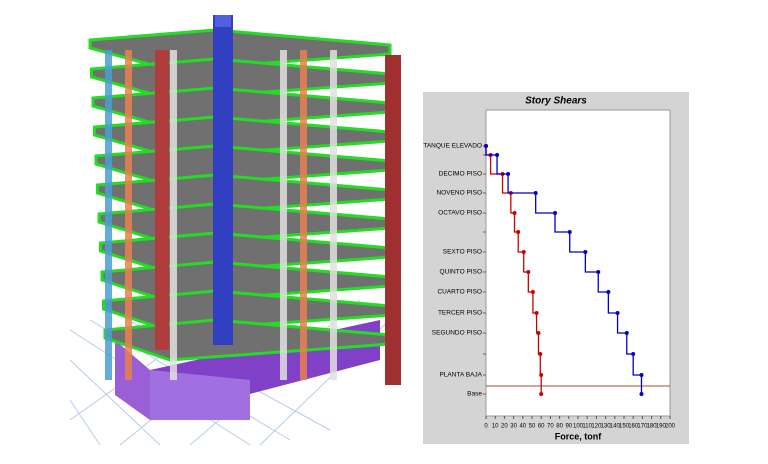  I want to click on x-tick-label: 10, so click(495, 427).